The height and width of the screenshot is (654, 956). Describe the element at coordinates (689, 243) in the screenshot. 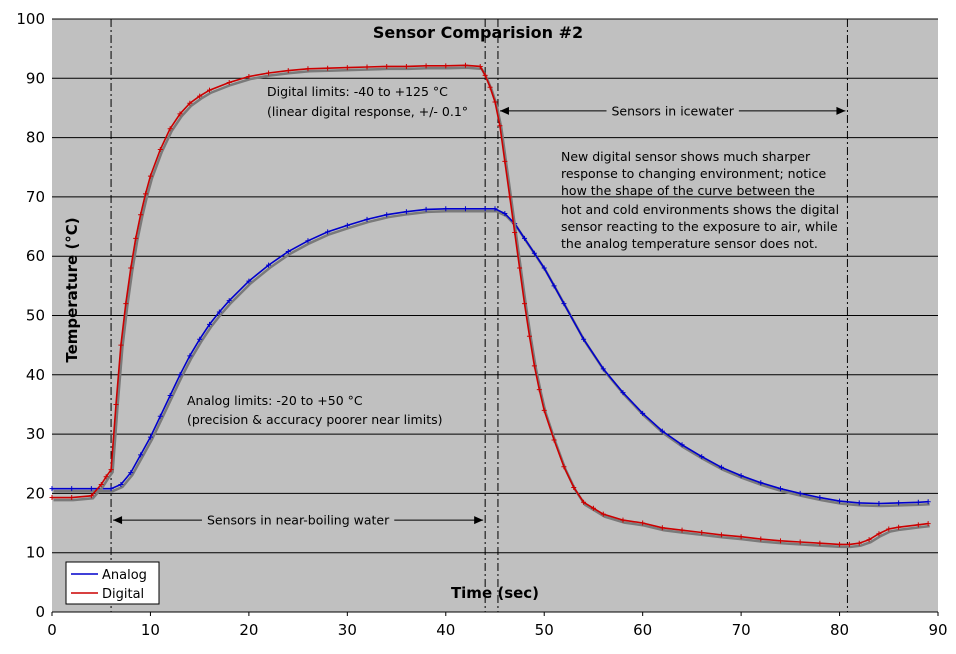

I see `annotation-line: the analog temperature sensor does not.` at that location.